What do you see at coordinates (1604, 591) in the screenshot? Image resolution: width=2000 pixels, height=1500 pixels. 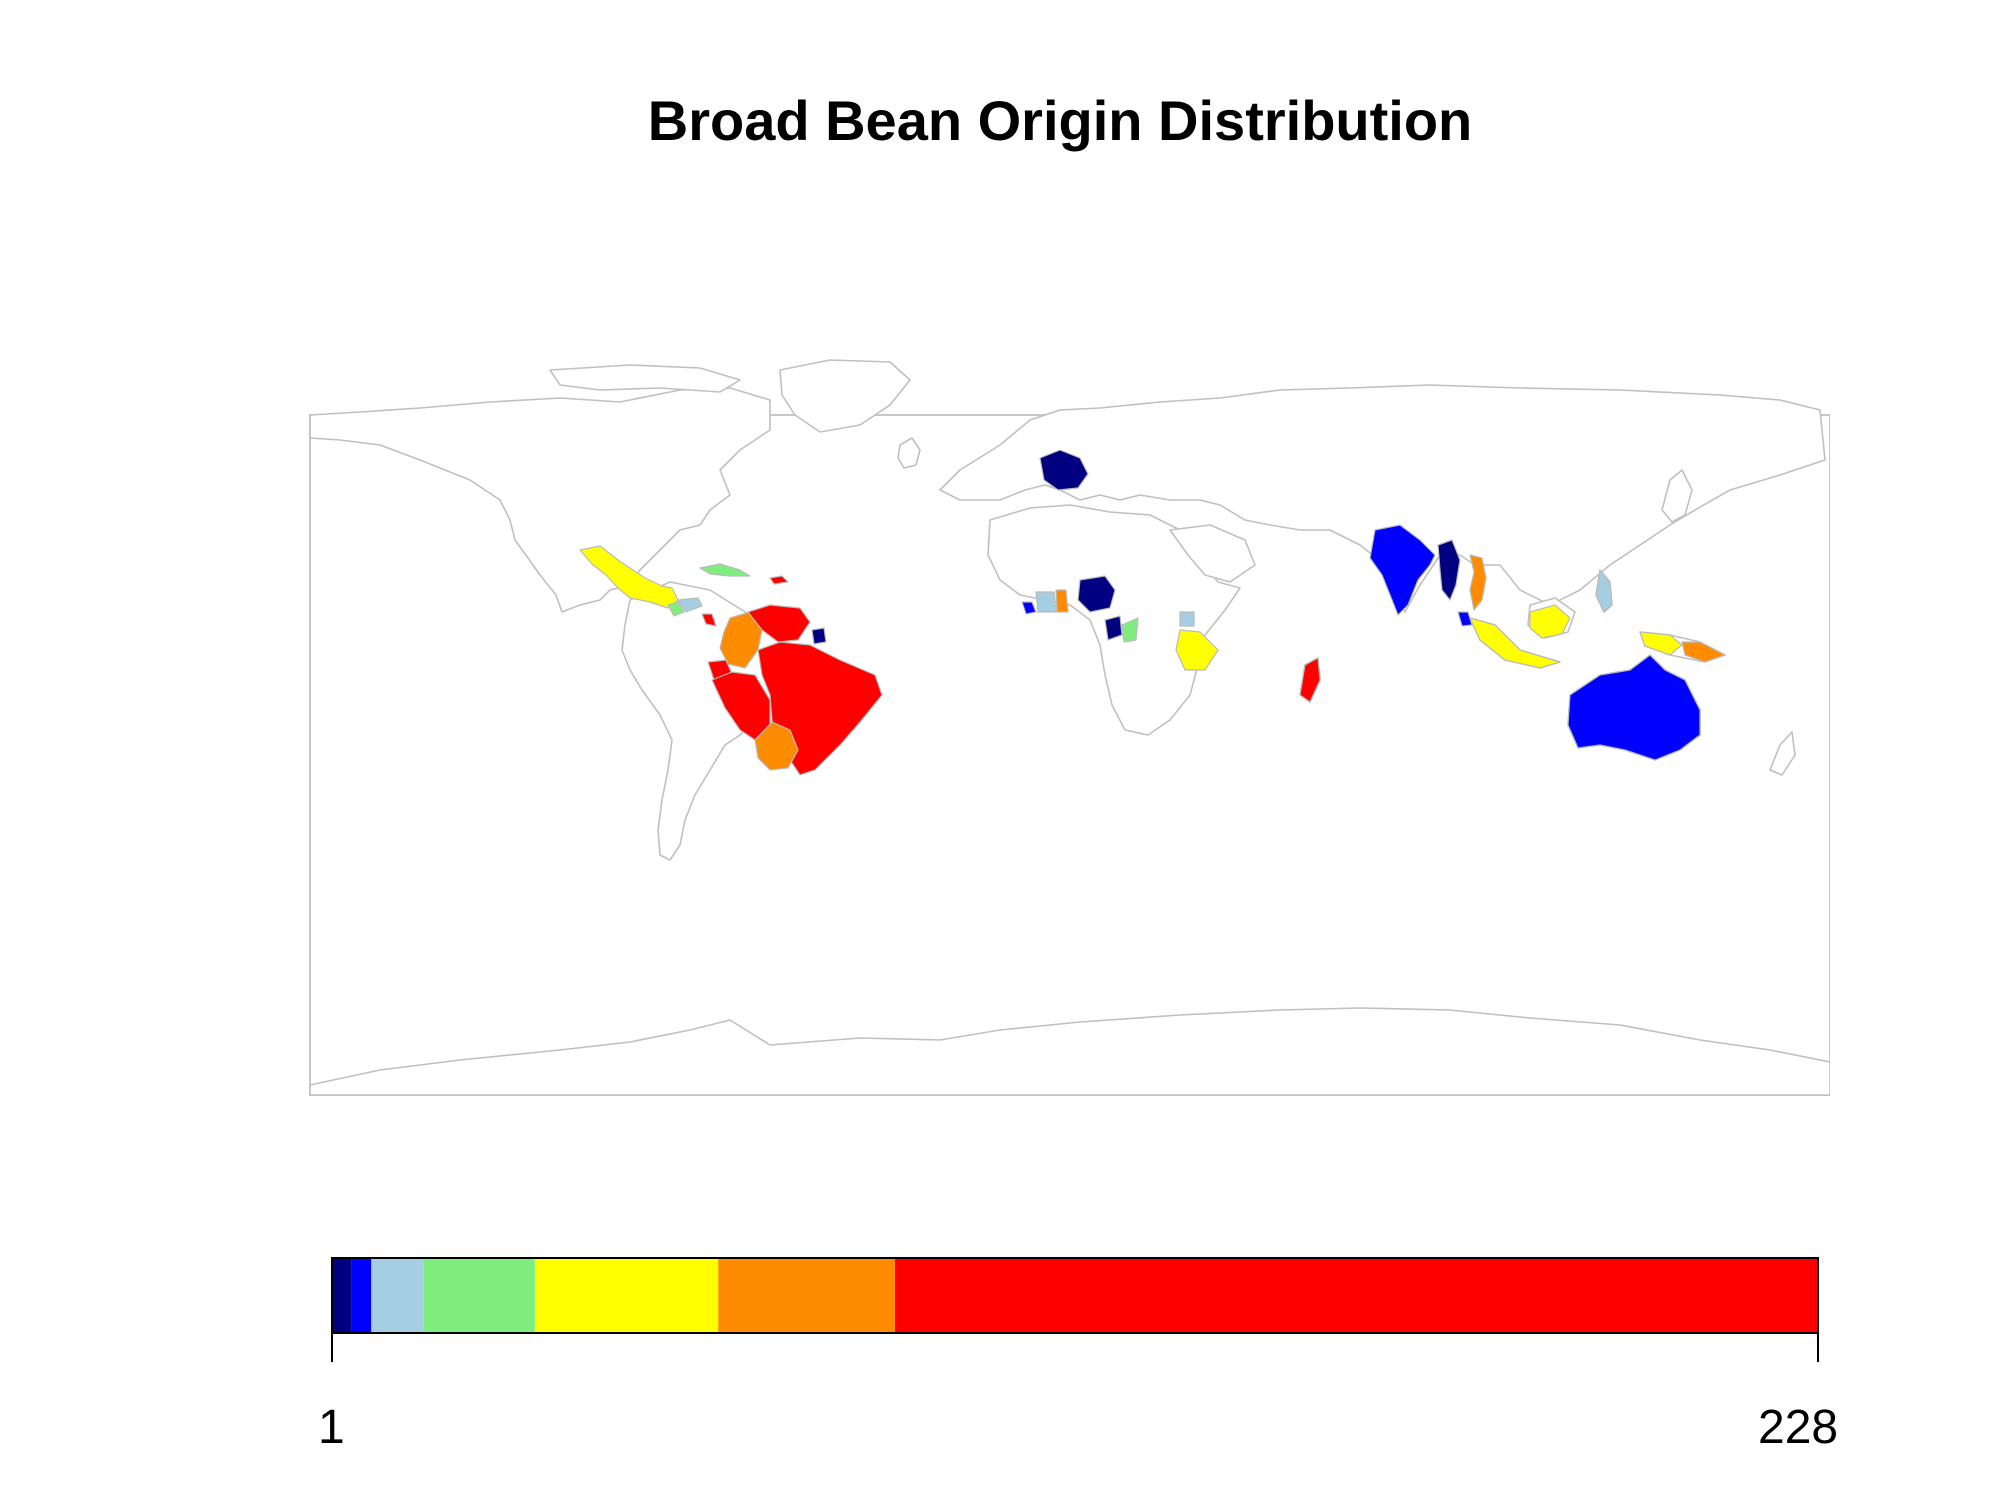 I see `country-philippines` at bounding box center [1604, 591].